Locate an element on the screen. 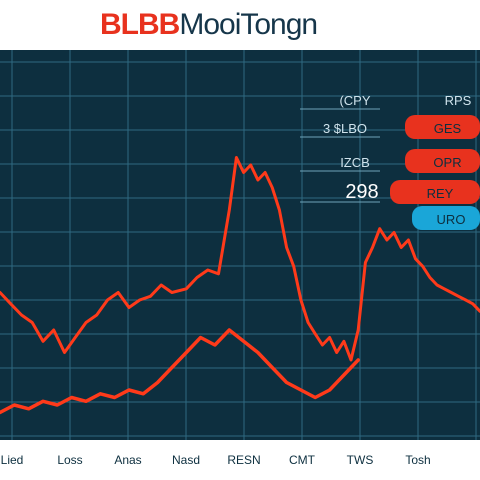 This screenshot has width=480, height=480. x-tick-label: TWS is located at coordinates (360, 460).